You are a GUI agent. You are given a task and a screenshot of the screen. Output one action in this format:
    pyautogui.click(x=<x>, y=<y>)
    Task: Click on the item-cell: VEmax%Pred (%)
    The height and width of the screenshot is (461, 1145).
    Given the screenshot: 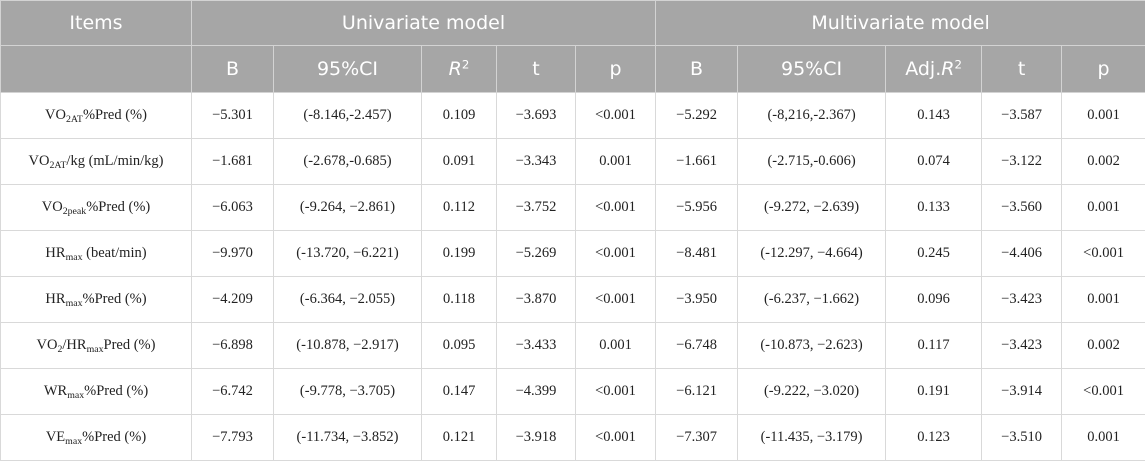 What is the action you would take?
    pyautogui.click(x=96, y=438)
    